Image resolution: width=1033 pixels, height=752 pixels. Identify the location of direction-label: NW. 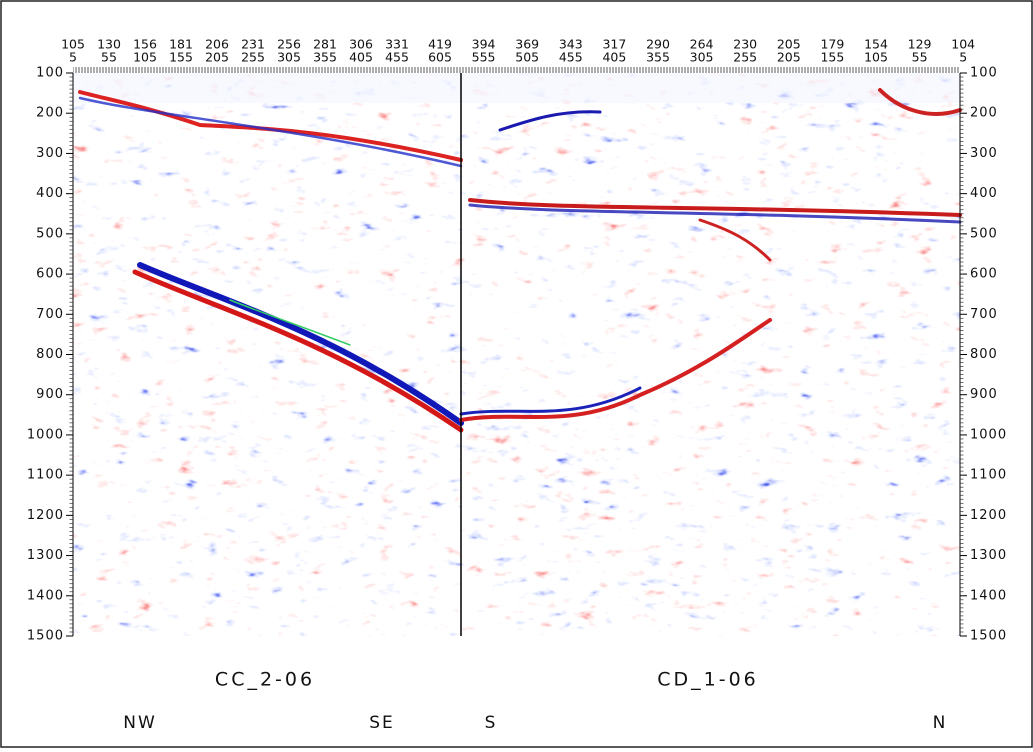
(140, 723).